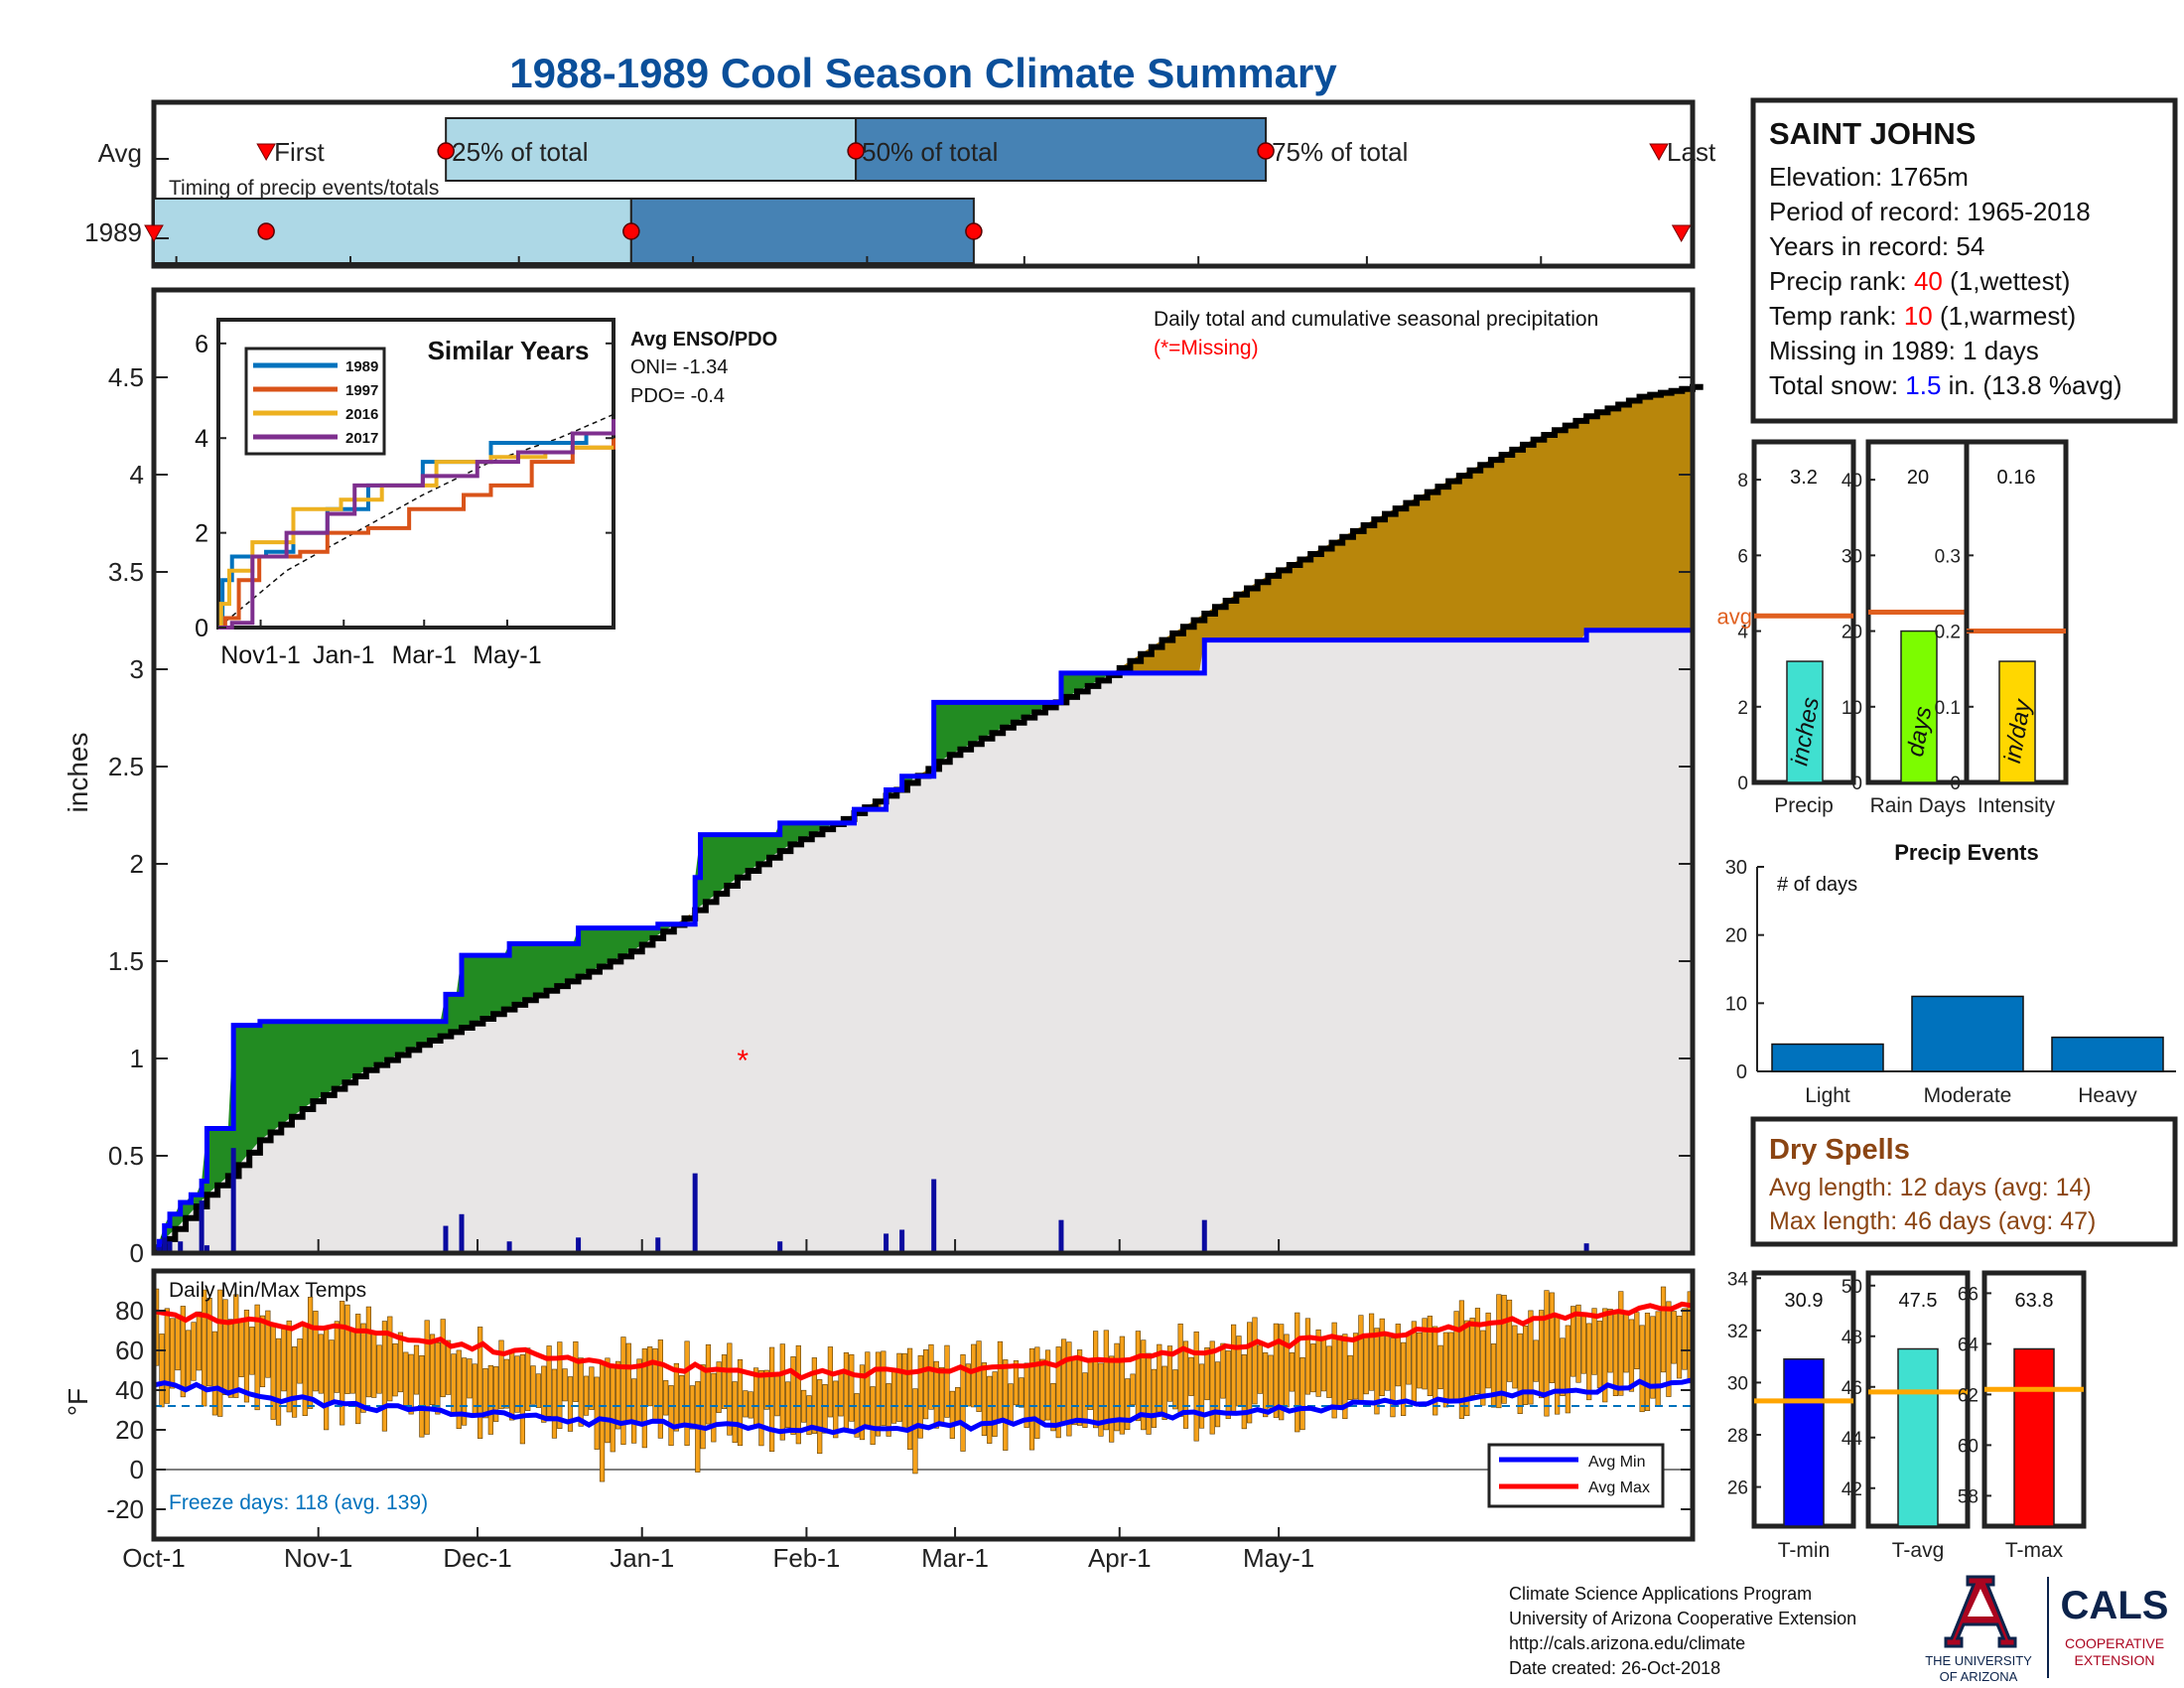 Image resolution: width=2184 pixels, height=1688 pixels. What do you see at coordinates (1876, 246) in the screenshot?
I see `station-years: Years in record: 54` at bounding box center [1876, 246].